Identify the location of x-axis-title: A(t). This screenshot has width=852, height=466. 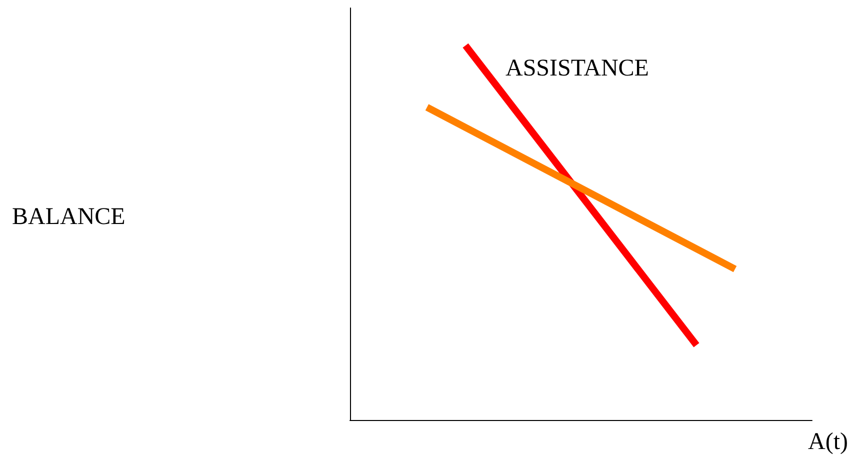
(828, 442).